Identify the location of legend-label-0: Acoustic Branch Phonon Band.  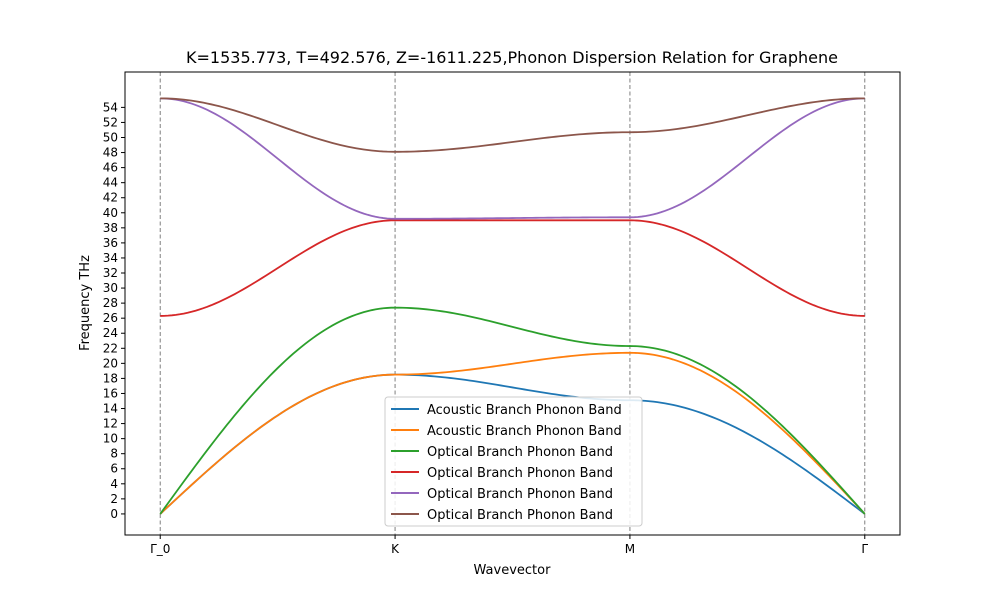
(524, 410).